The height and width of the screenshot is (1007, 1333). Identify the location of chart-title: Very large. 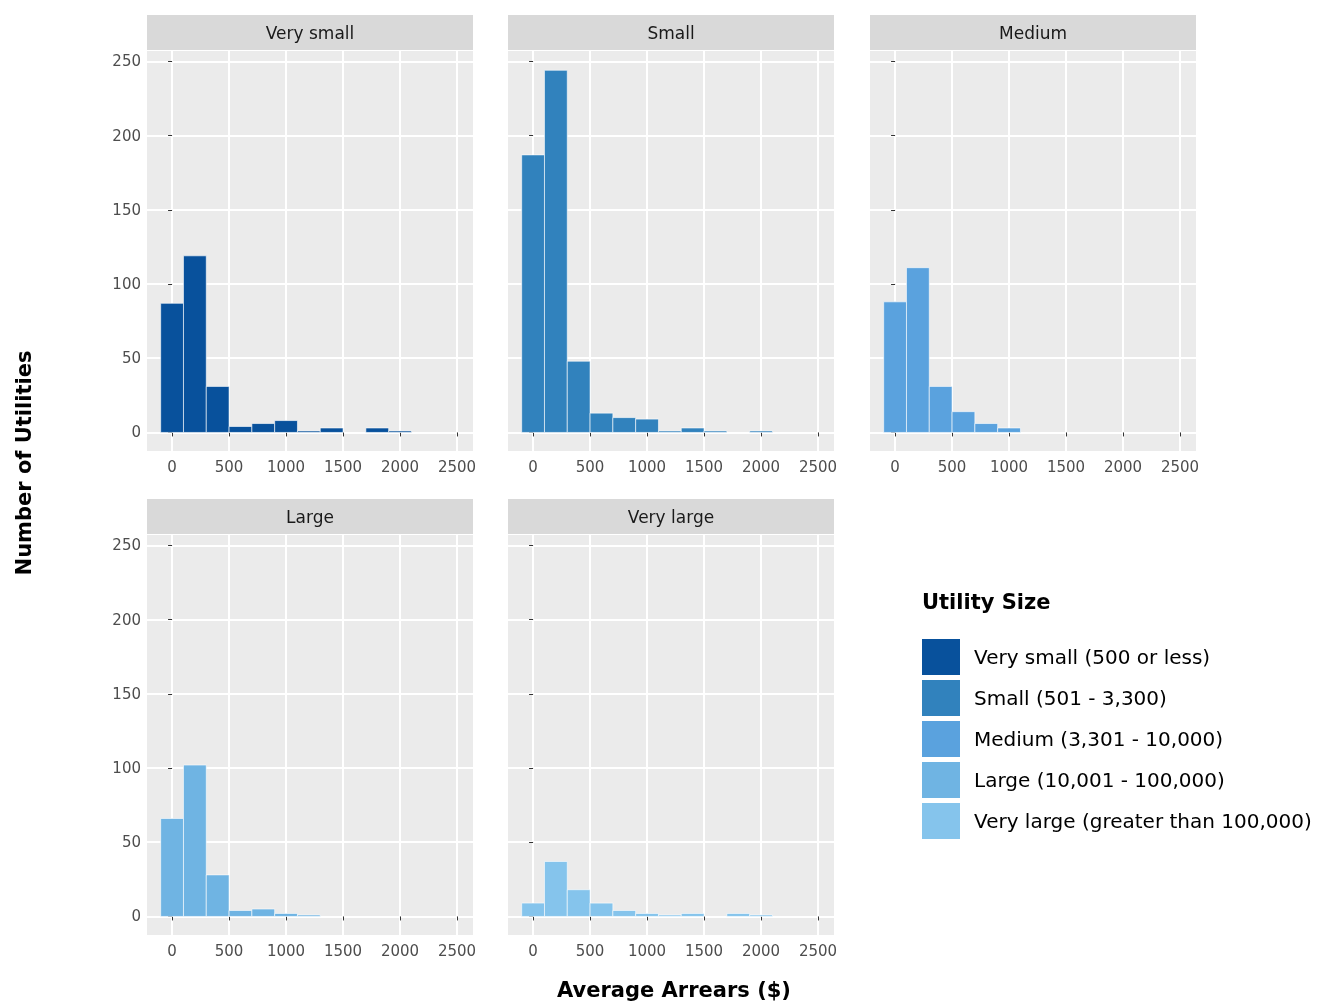
(671, 516).